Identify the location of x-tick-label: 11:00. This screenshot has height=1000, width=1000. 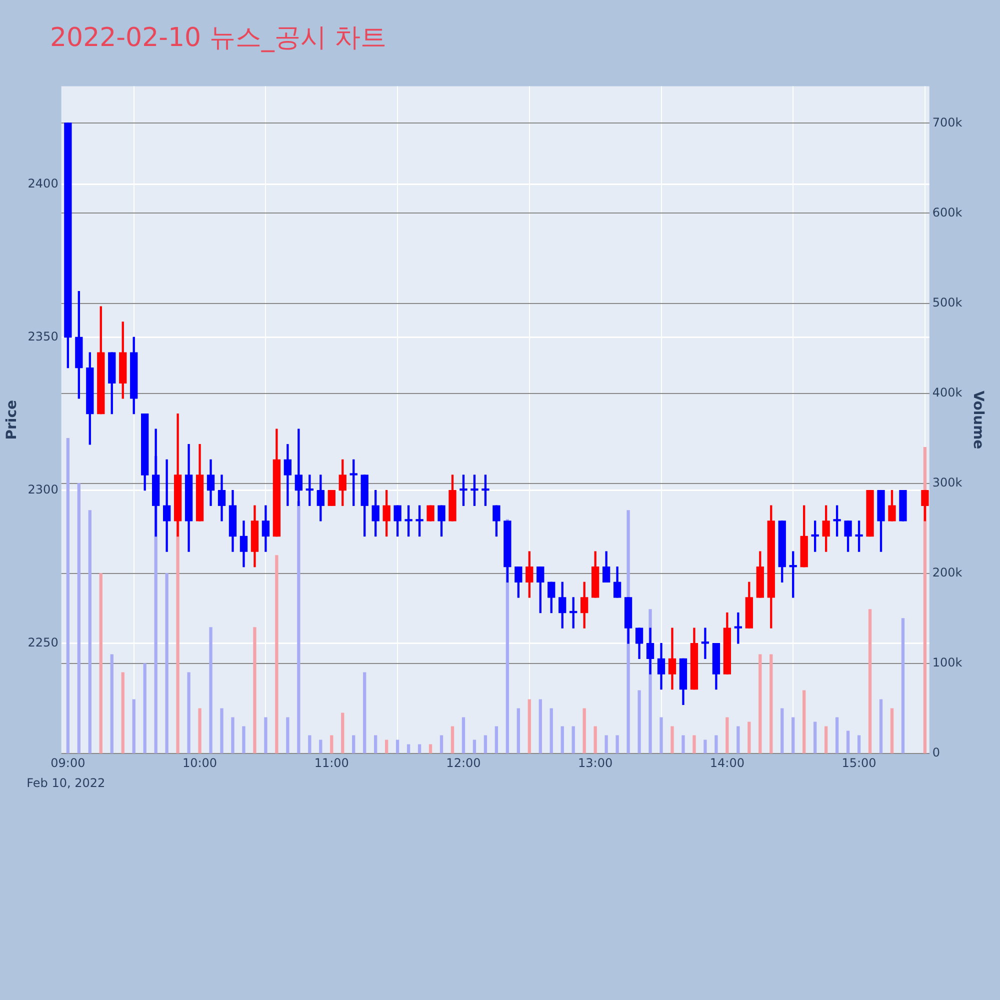
(331, 763).